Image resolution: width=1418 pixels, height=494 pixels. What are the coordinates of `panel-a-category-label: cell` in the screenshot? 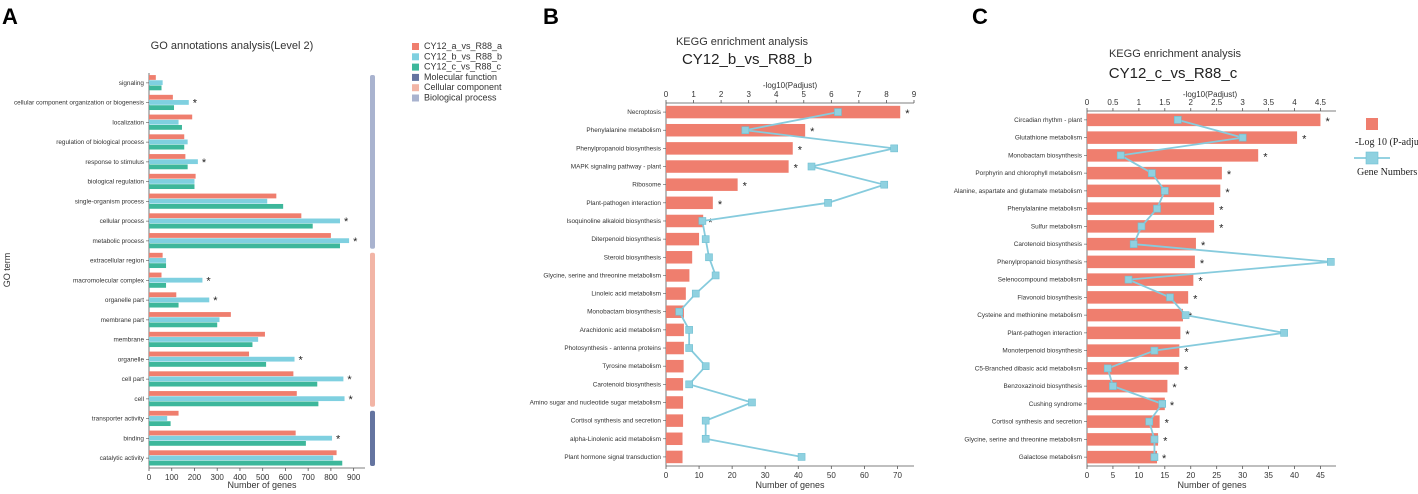 It's located at (139, 399).